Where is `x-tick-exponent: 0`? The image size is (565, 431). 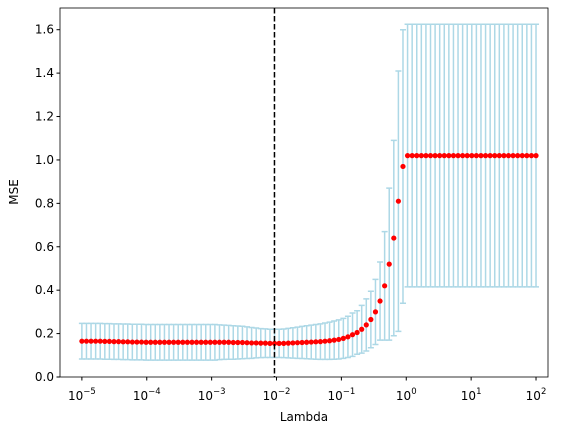 x-tick-exponent: 0 is located at coordinates (413, 392).